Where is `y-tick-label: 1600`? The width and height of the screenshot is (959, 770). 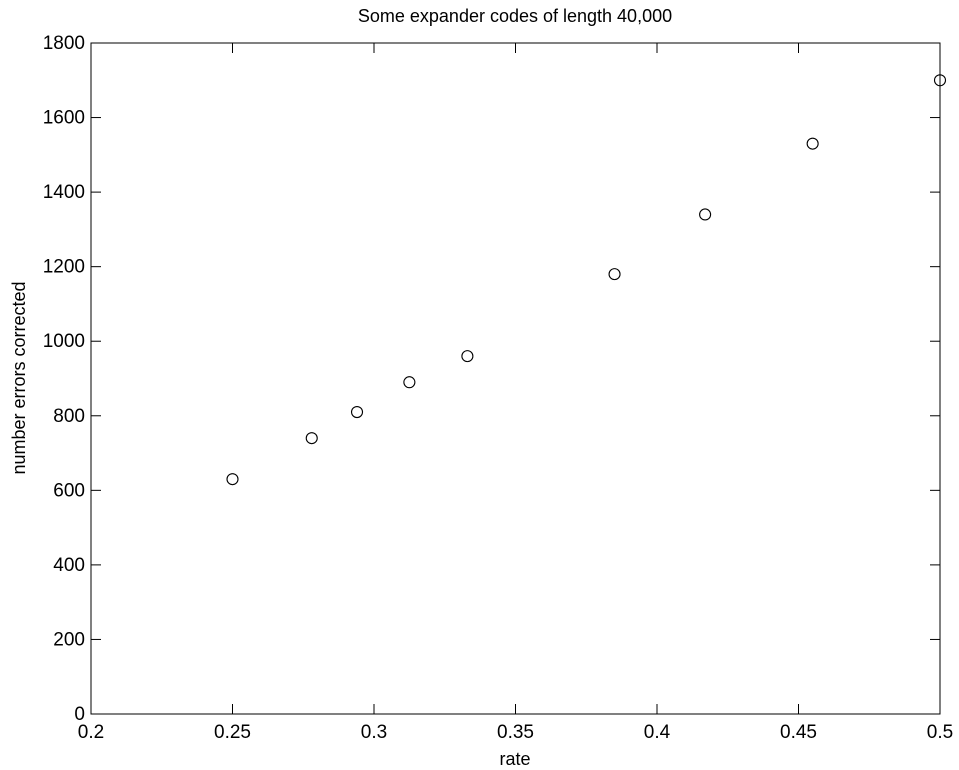
y-tick-label: 1600 is located at coordinates (64, 118).